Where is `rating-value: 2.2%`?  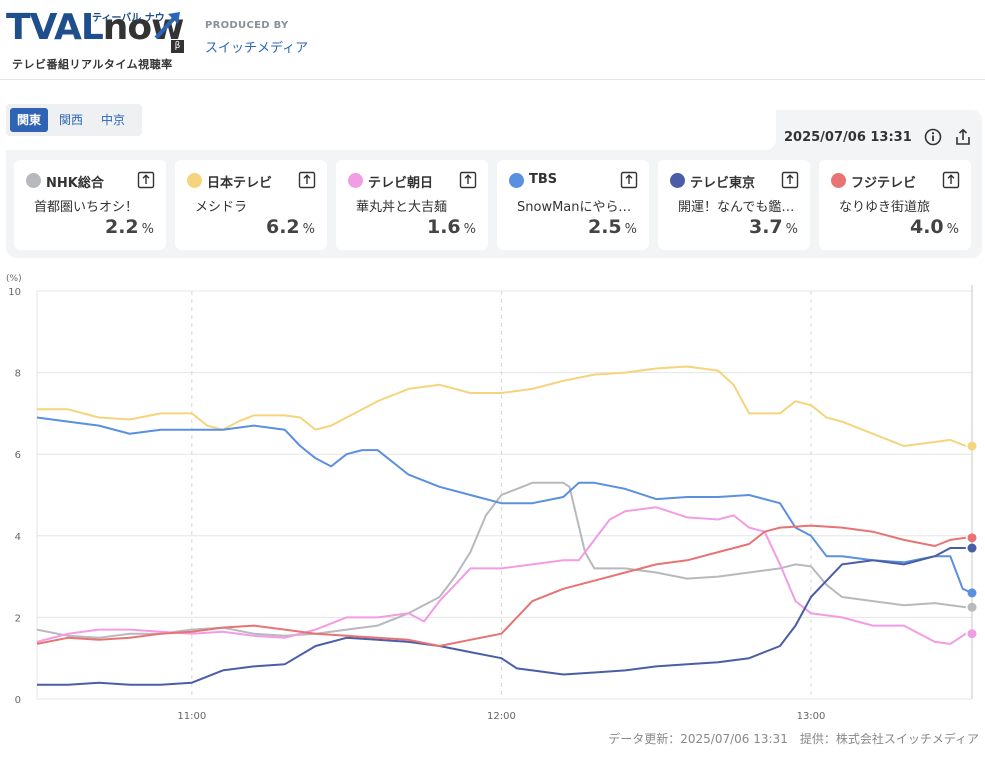 rating-value: 2.2% is located at coordinates (129, 227).